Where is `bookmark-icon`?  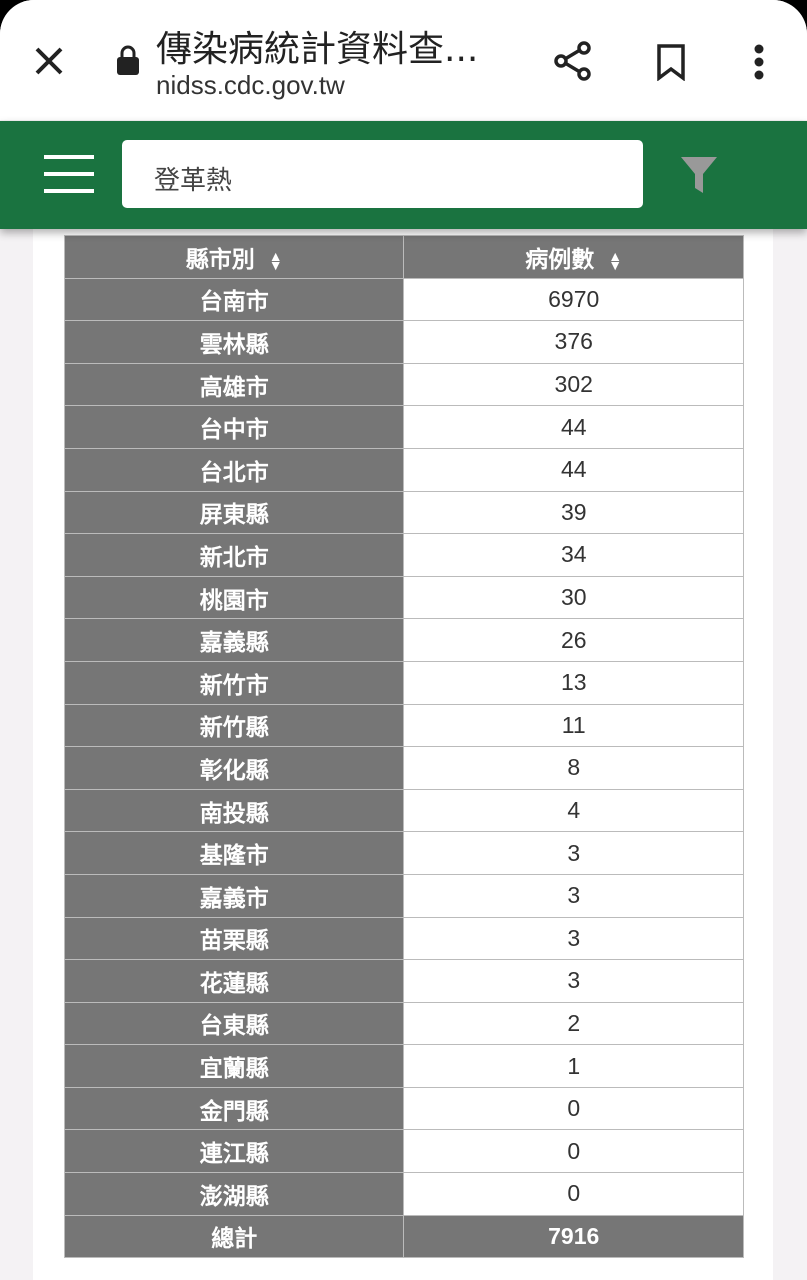
bookmark-icon is located at coordinates (671, 62).